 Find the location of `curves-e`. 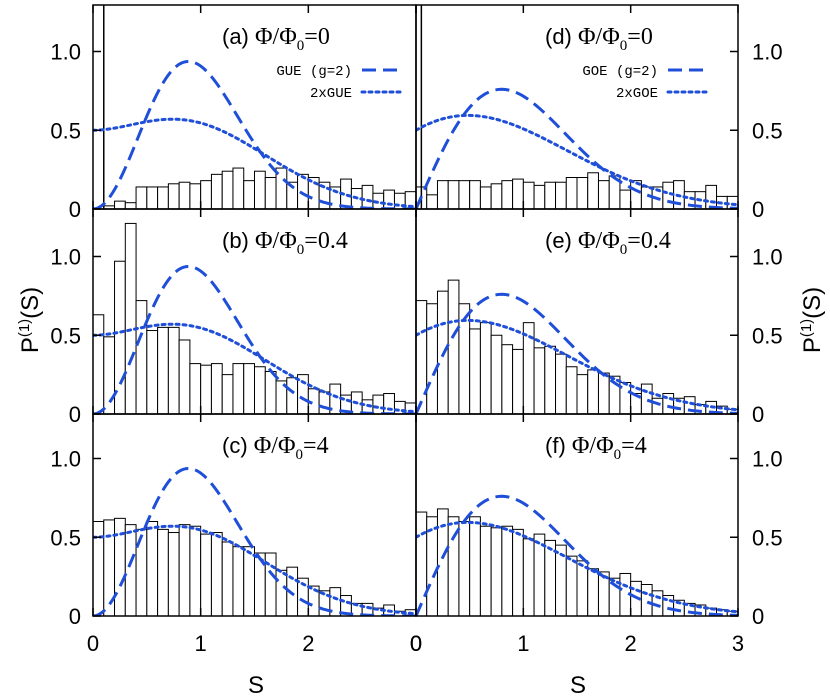

curves-e is located at coordinates (577, 353).